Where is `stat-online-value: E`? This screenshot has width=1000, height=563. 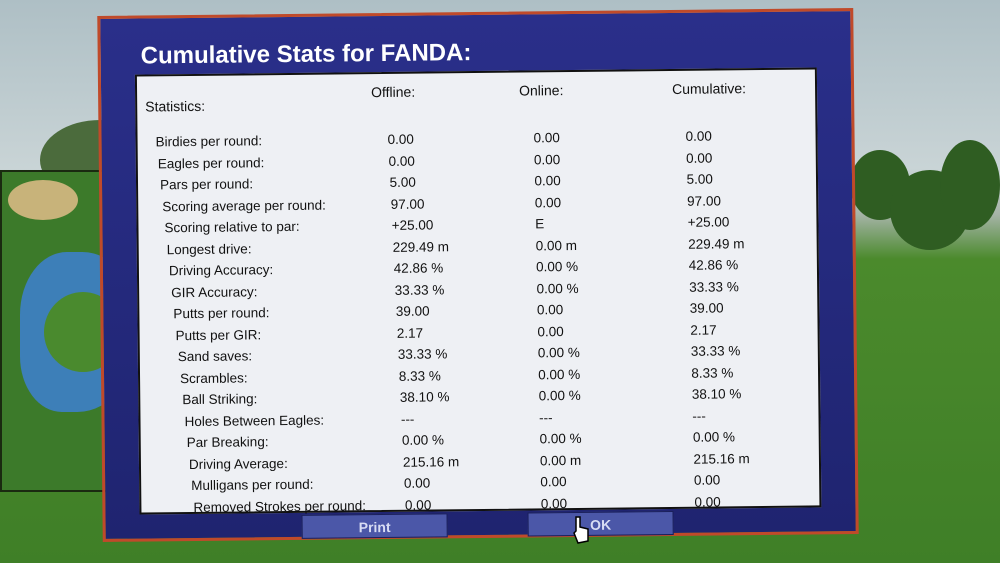
stat-online-value: E is located at coordinates (540, 224).